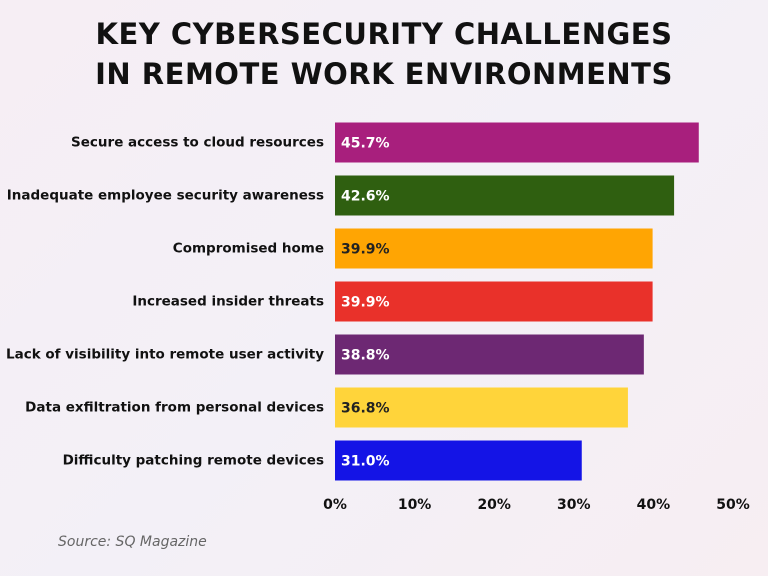 This screenshot has height=576, width=768. Describe the element at coordinates (415, 505) in the screenshot. I see `x-tick-label: 10%` at that location.